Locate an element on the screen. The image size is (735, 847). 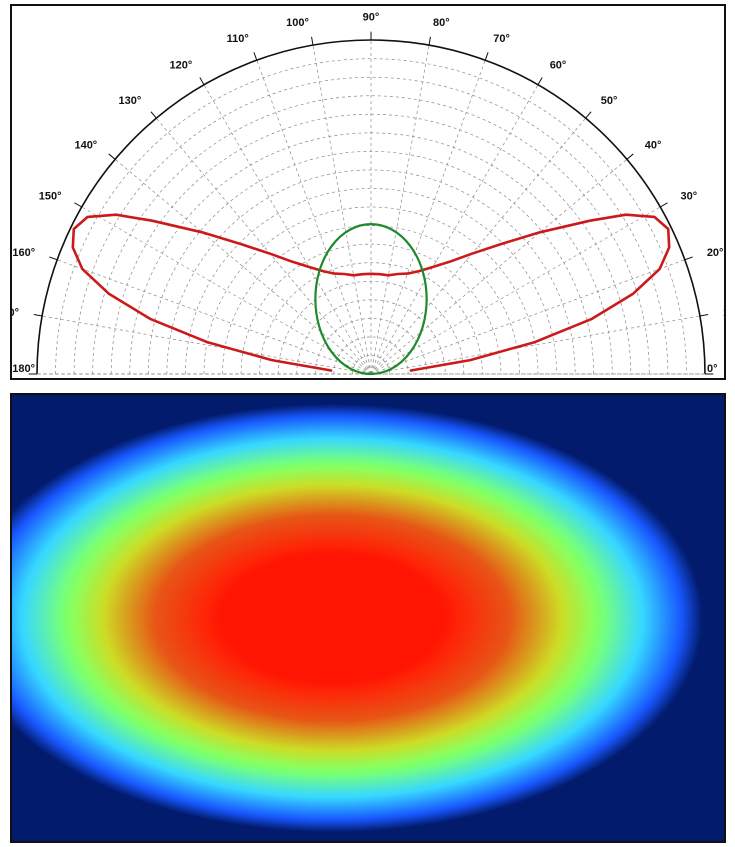
angle-tick-label: 170° is located at coordinates (15, 313).